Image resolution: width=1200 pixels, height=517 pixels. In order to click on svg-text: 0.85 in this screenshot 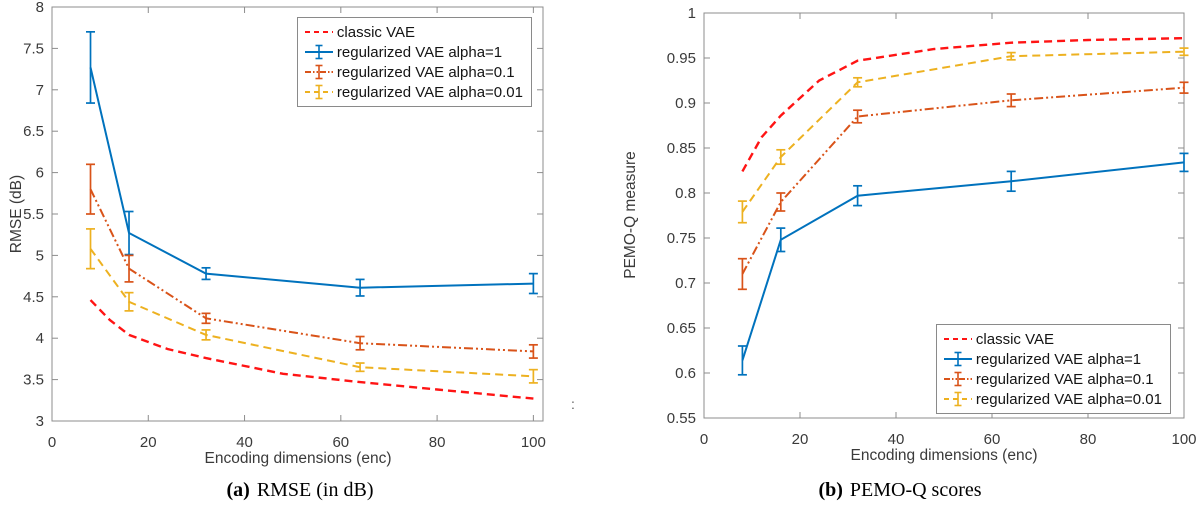, I will do `click(681, 148)`.